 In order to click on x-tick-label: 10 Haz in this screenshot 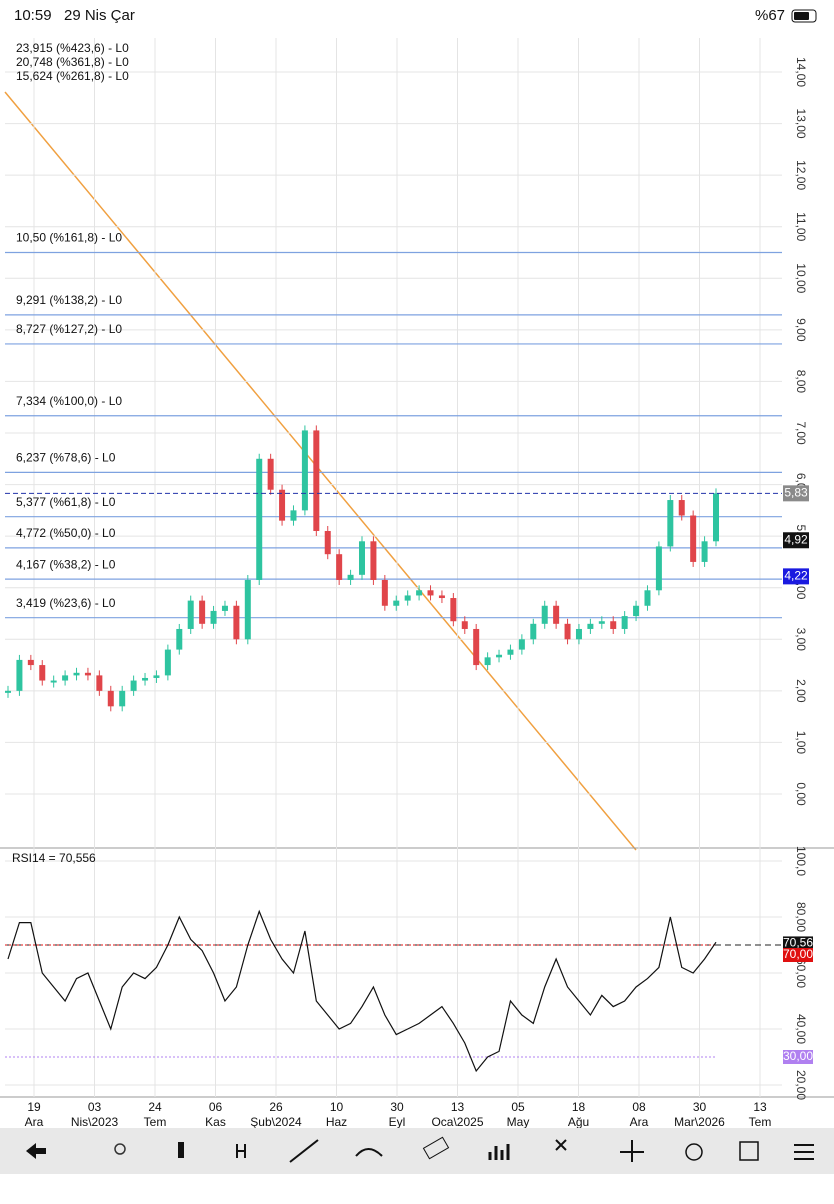, I will do `click(336, 1114)`.